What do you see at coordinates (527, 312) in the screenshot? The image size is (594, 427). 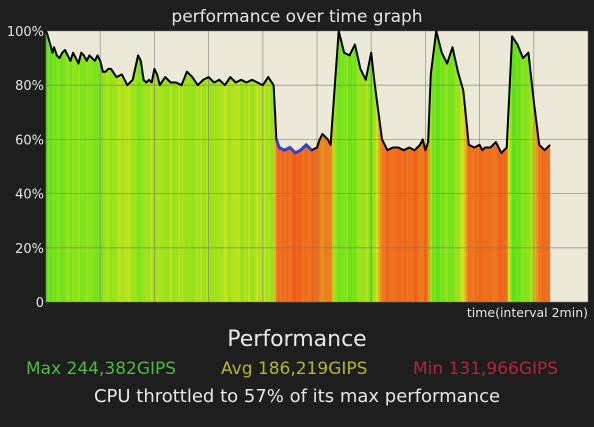 I see `x-axis-label: time(interval 2min)` at bounding box center [527, 312].